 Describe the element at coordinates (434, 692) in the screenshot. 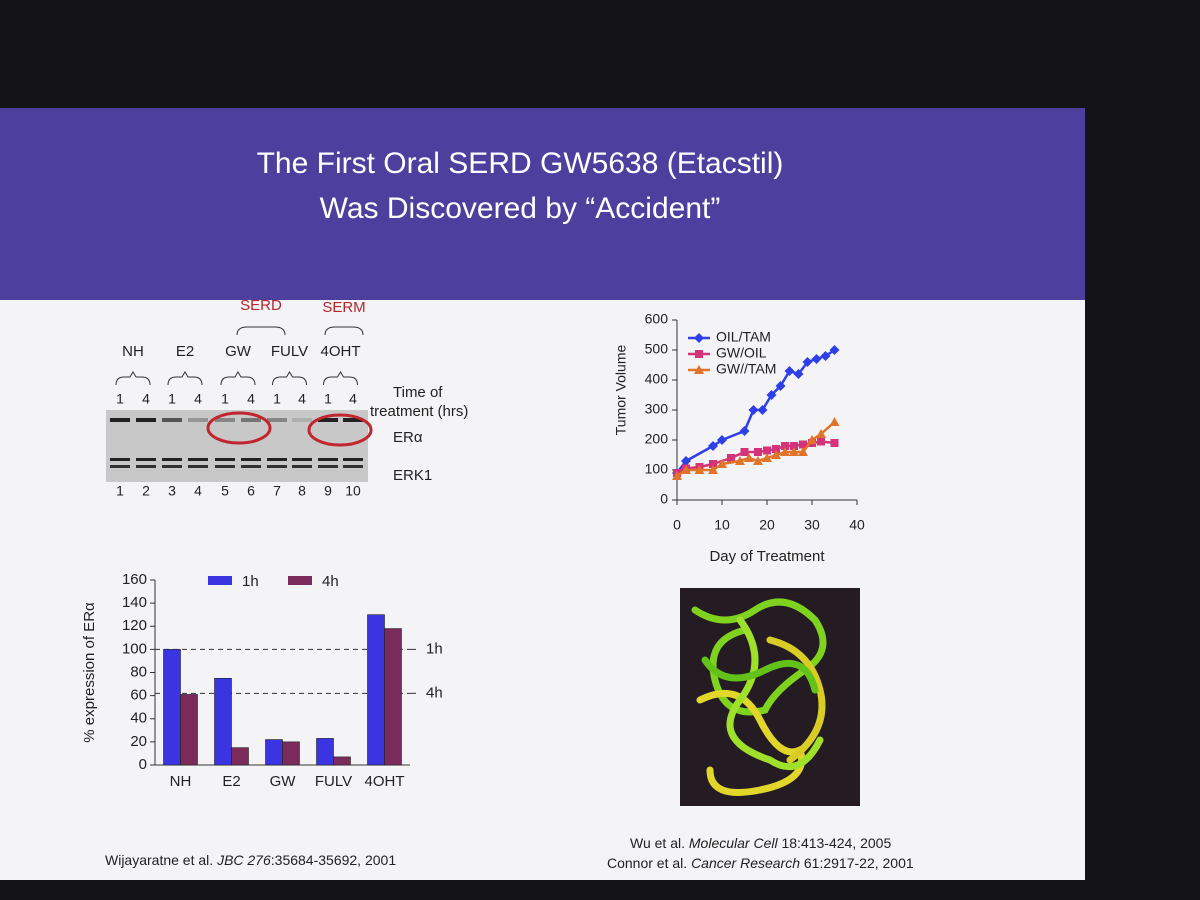

I see `reference-label: 4h` at that location.